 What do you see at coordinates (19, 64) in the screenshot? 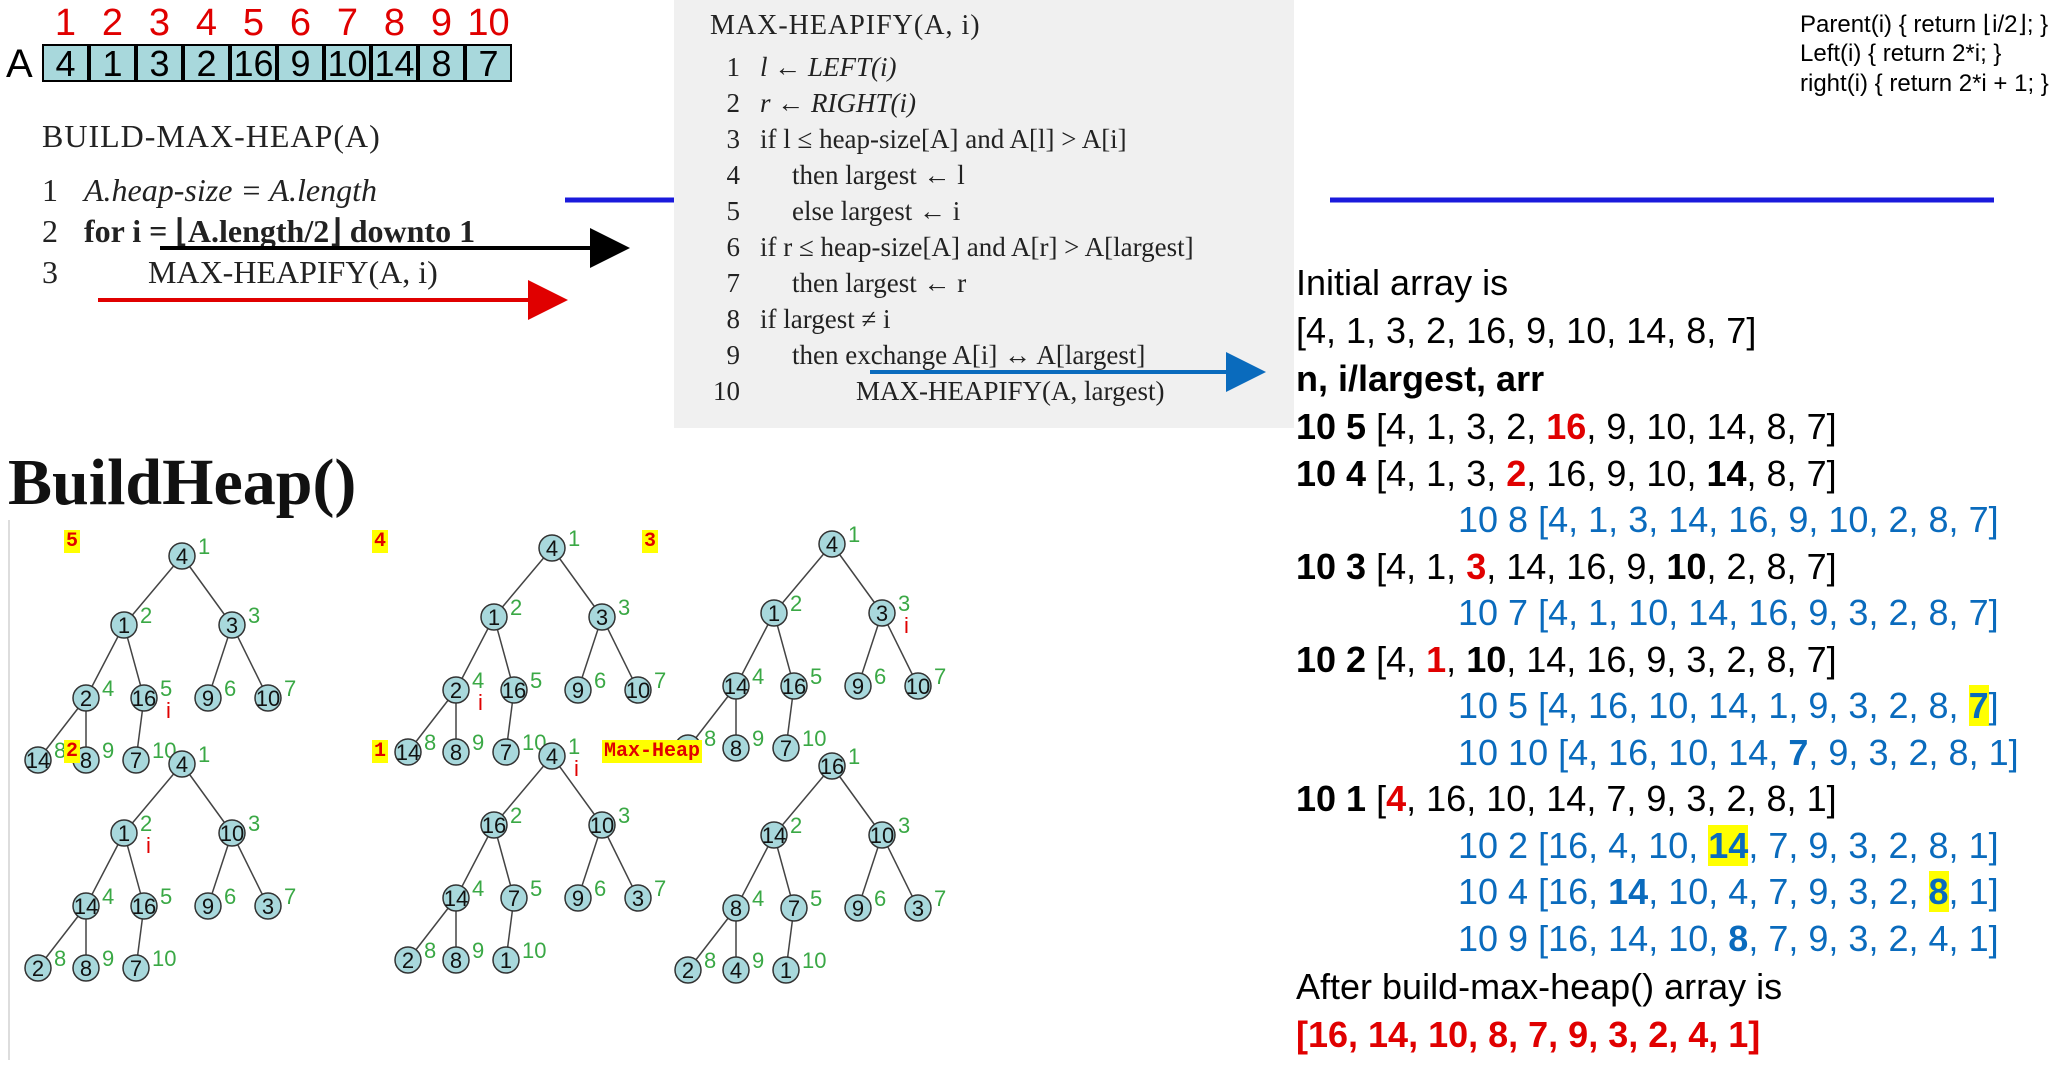
I see `array-label: A` at bounding box center [19, 64].